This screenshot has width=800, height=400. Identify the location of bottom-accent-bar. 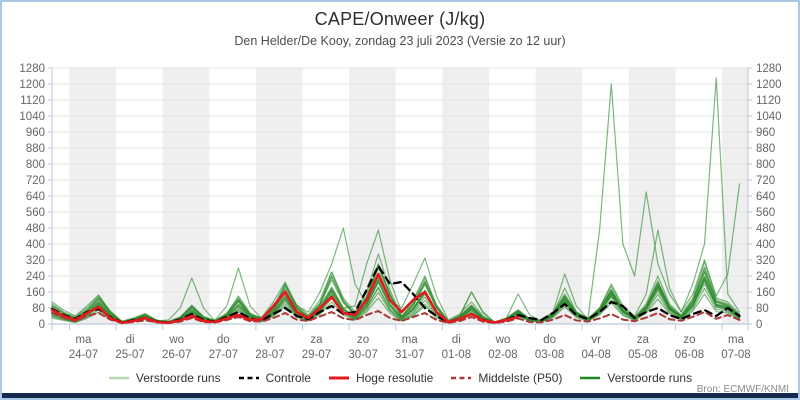
(400, 395).